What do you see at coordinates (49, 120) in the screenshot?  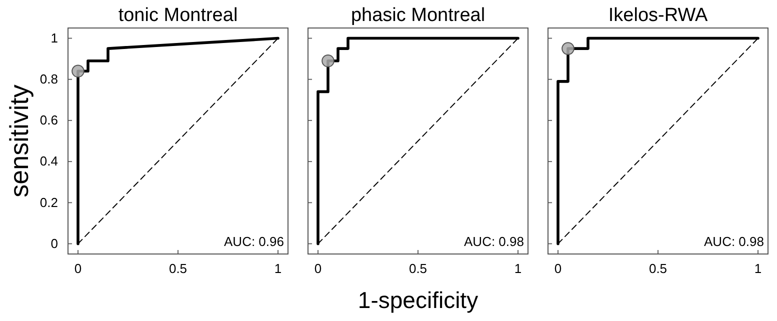 I see `y-tick-label: 0.6` at bounding box center [49, 120].